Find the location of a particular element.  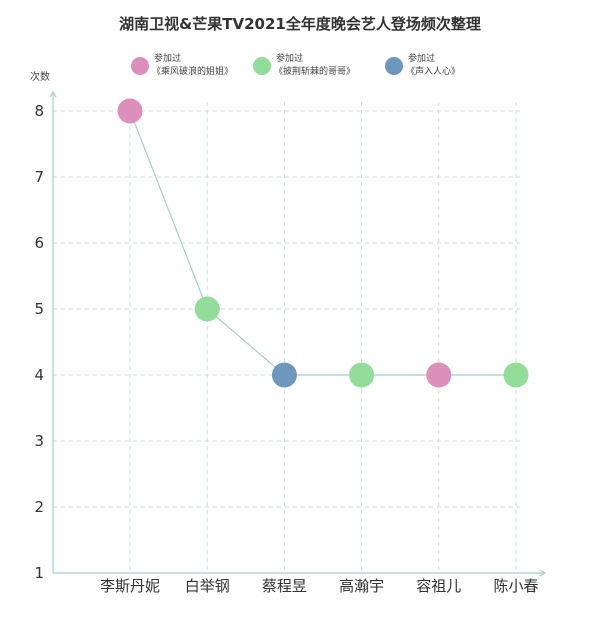

x-tick-label: 高瀚宇 is located at coordinates (361, 586).